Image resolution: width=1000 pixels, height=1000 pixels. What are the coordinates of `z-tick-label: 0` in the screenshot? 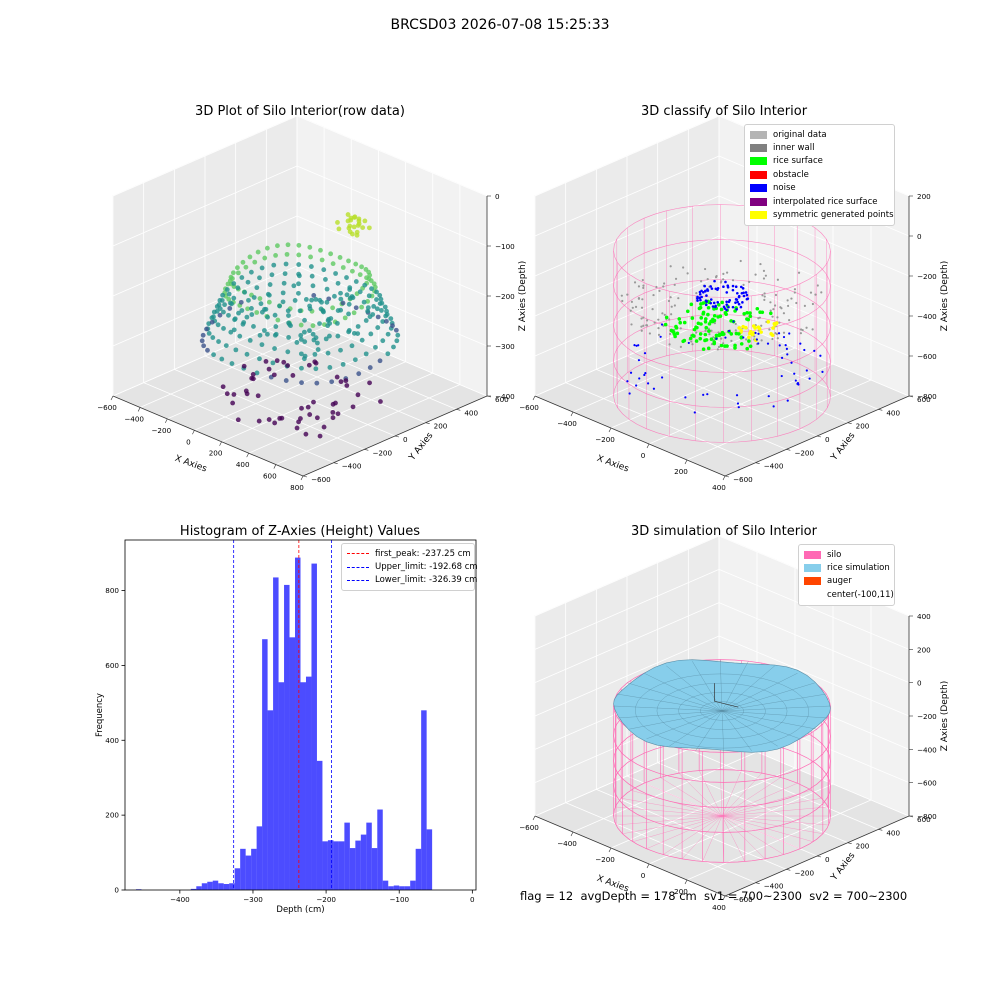 It's located at (919, 683).